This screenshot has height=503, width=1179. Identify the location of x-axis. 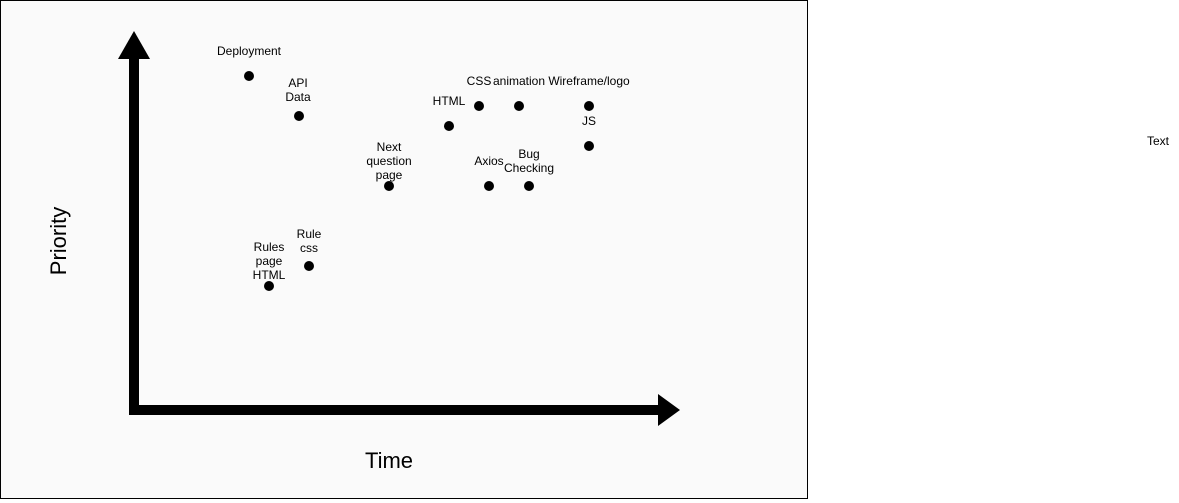
(404, 410).